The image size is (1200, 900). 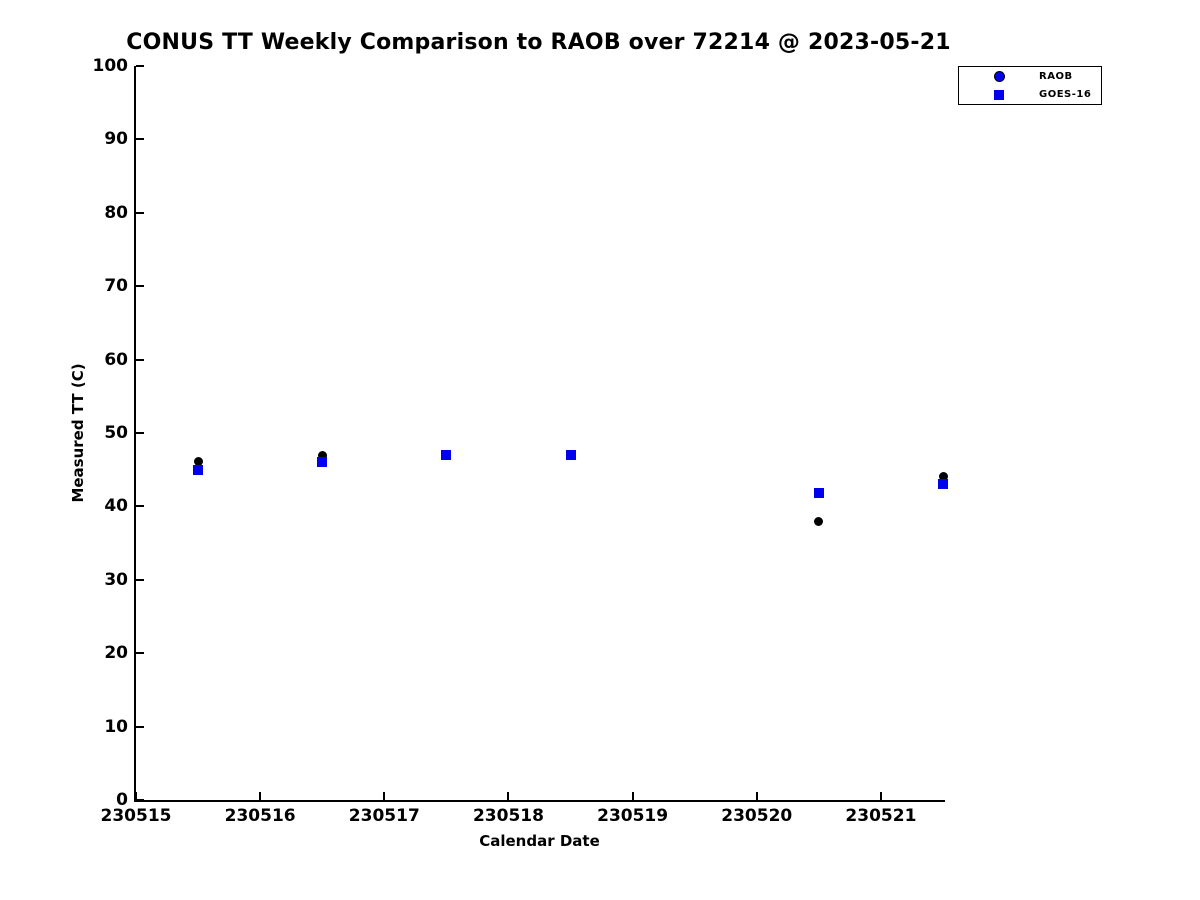 I want to click on x-axis-spine, so click(x=539, y=801).